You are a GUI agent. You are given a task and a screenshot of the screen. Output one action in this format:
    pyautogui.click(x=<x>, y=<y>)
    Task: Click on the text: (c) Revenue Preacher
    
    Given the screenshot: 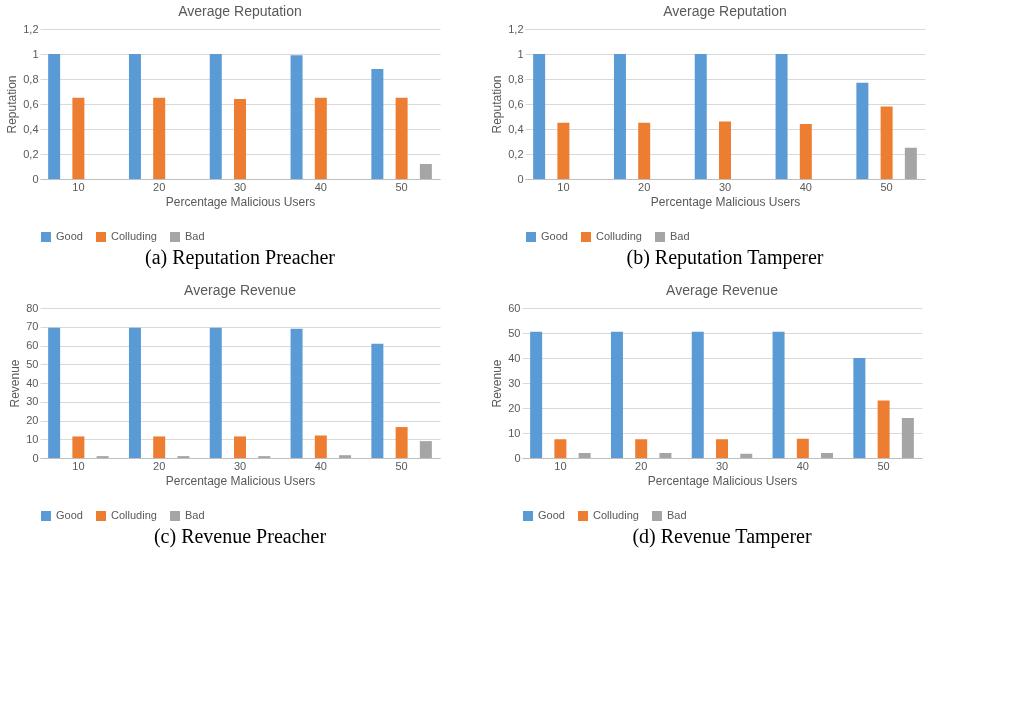 What is the action you would take?
    pyautogui.click(x=240, y=536)
    